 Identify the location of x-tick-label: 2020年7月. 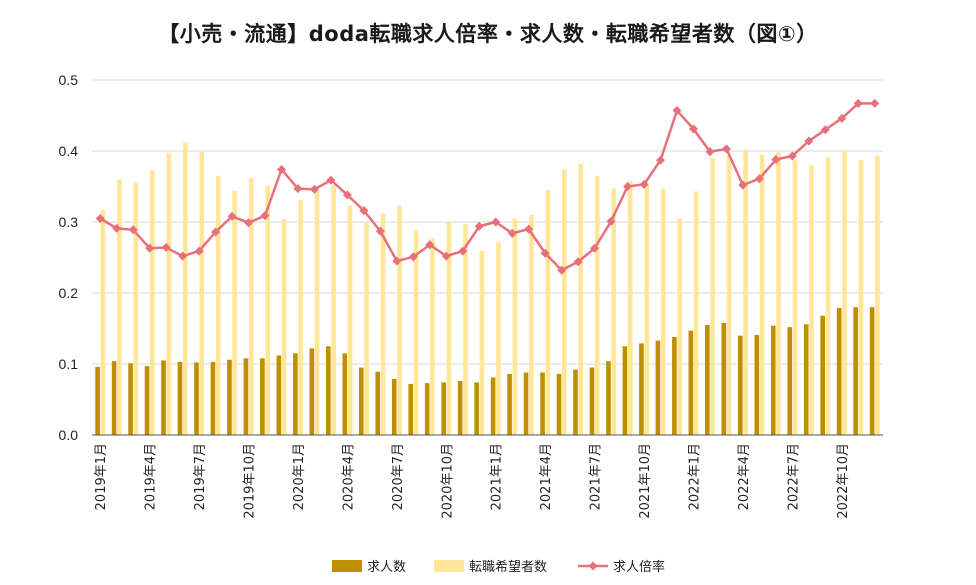
(398, 476).